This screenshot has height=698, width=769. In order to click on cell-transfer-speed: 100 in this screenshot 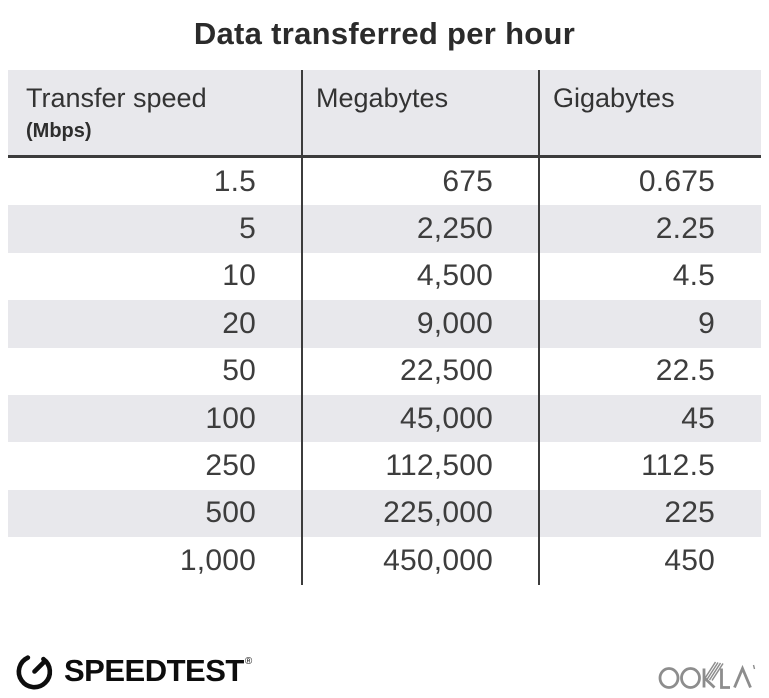, I will do `click(230, 418)`.